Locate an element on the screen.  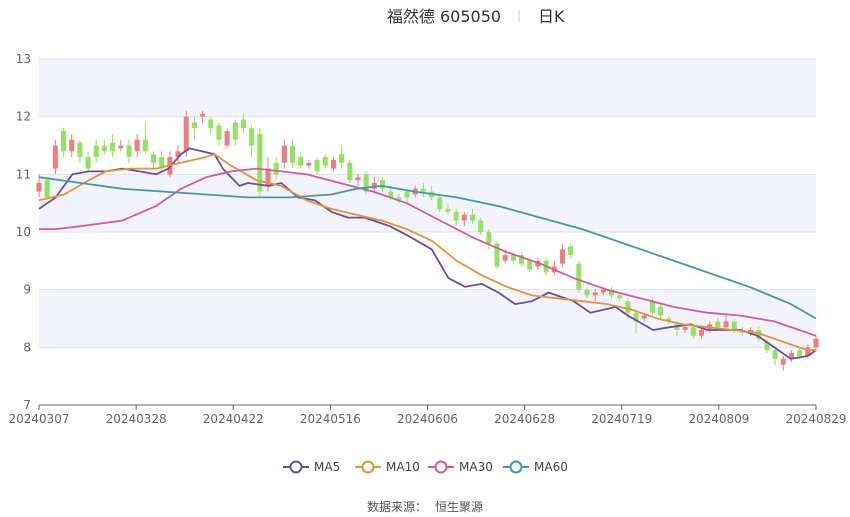
y-tick-label: 9 is located at coordinates (27, 290).